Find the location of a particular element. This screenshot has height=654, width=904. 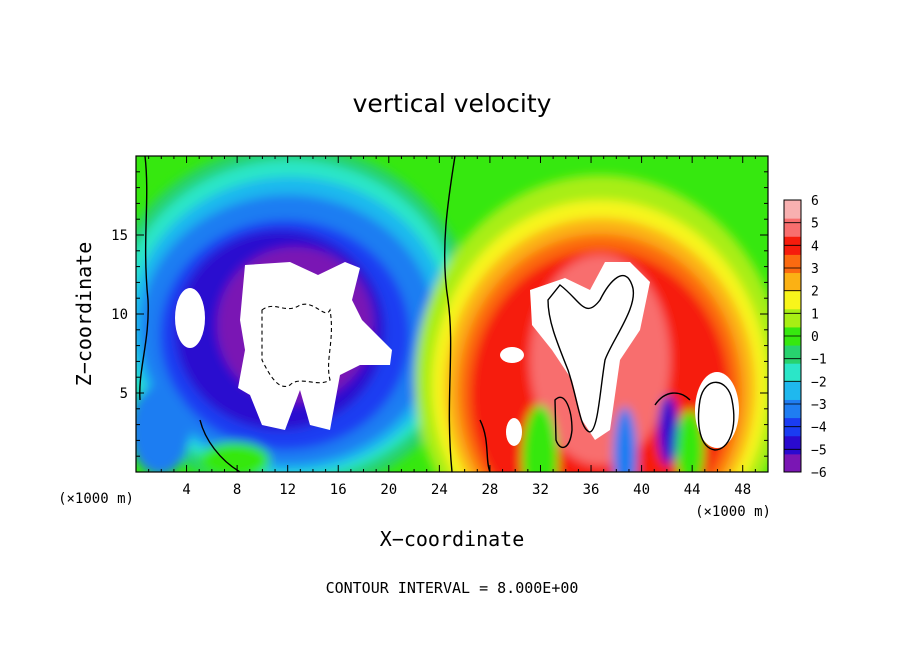

colorbar: −6 −5 −4 −3 −2 −1 0 1 2 3 4 5 6 is located at coordinates (805, 337).